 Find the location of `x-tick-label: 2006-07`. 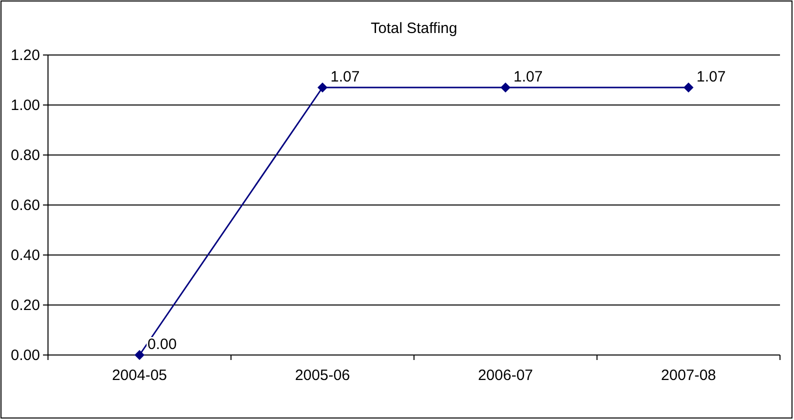

x-tick-label: 2006-07 is located at coordinates (506, 375).